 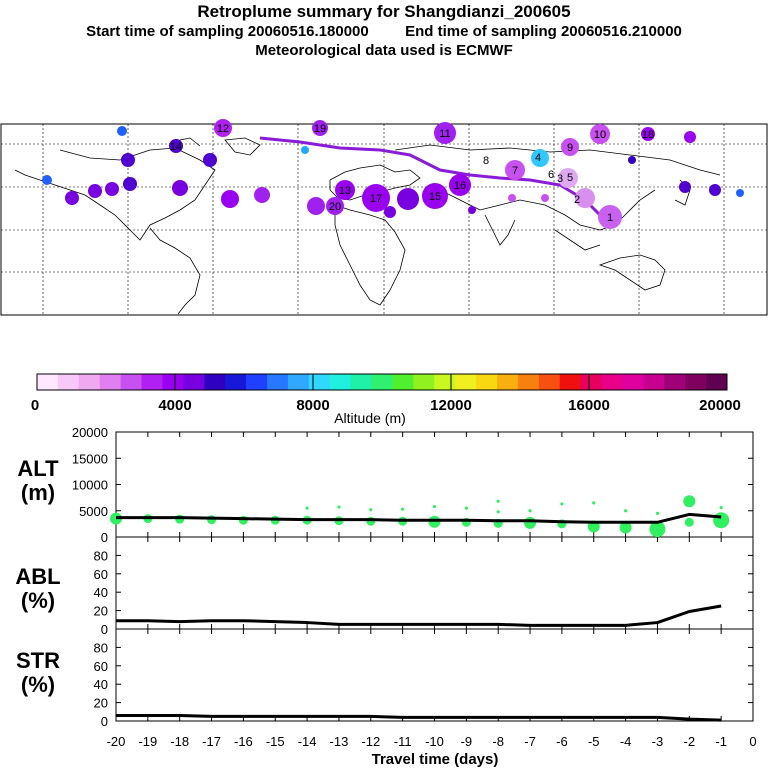 I want to click on x-tick-label: -13, so click(x=339, y=741).